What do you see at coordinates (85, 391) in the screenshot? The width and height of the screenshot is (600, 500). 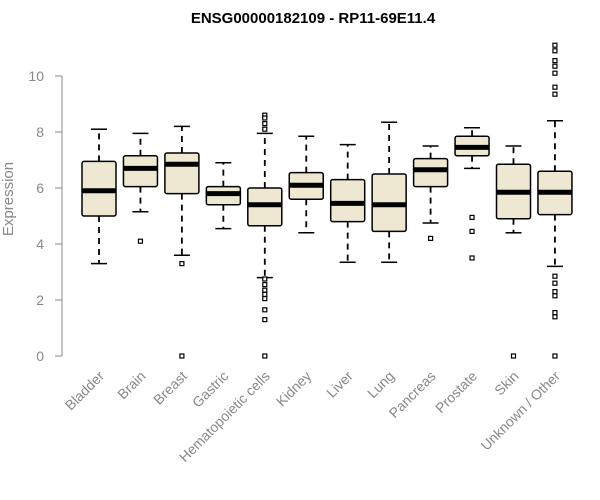 I see `x-tick-label: Bladder` at bounding box center [85, 391].